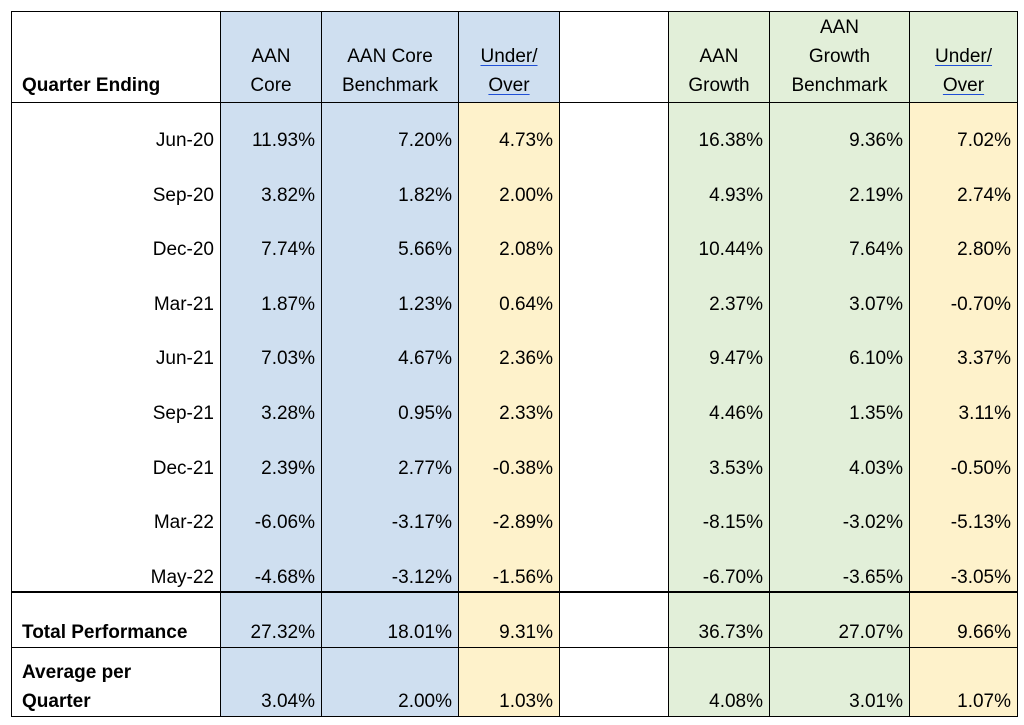 This screenshot has height=725, width=1024. What do you see at coordinates (509, 347) in the screenshot?
I see `core-diff-column-bg` at bounding box center [509, 347].